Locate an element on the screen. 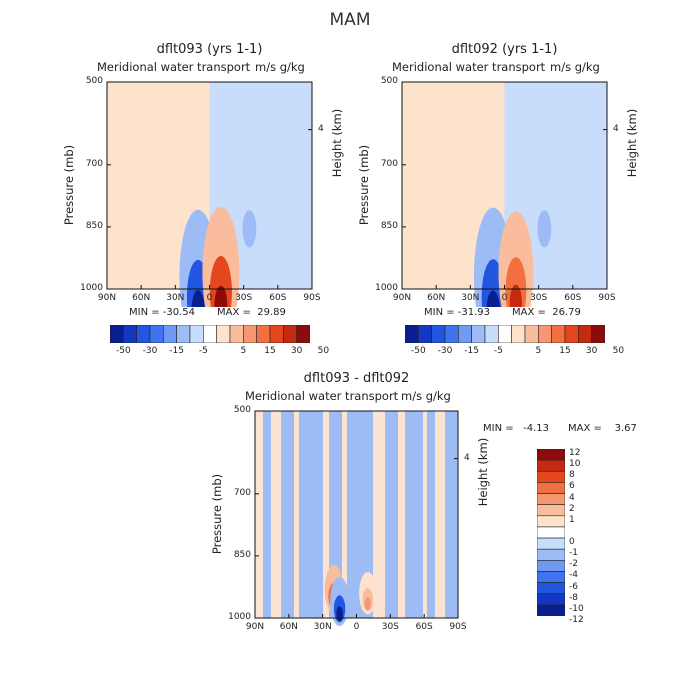 This screenshot has width=700, height=700. panel3-title: dflt093 - dflt092 is located at coordinates (356, 378).